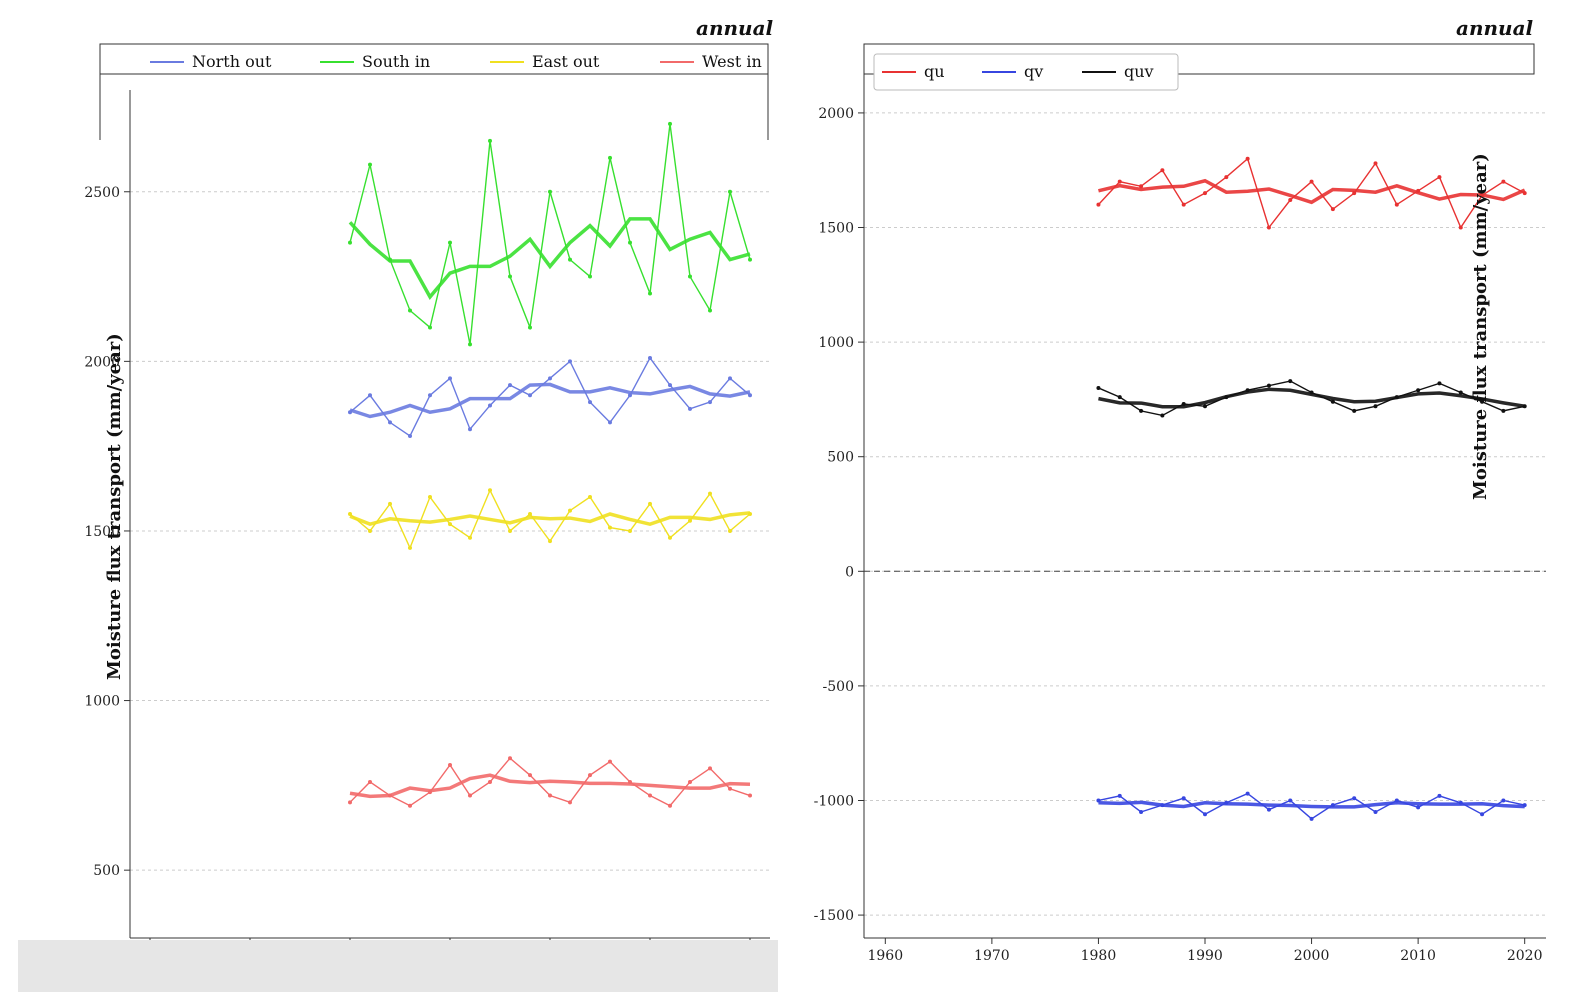 The width and height of the screenshot is (1585, 998). I want to click on x-tick-label: 2000, so click(1312, 956).